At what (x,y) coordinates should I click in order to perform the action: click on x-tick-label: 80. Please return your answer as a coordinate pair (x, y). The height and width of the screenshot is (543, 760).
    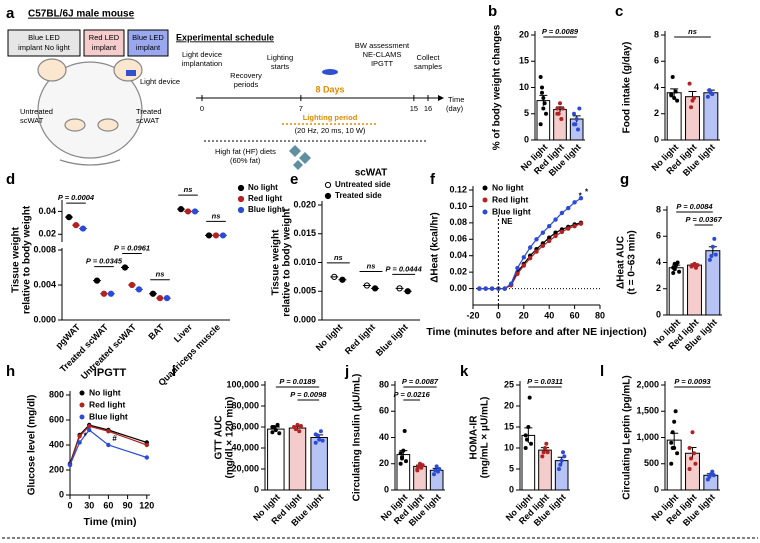
    Looking at the image, I should click on (600, 315).